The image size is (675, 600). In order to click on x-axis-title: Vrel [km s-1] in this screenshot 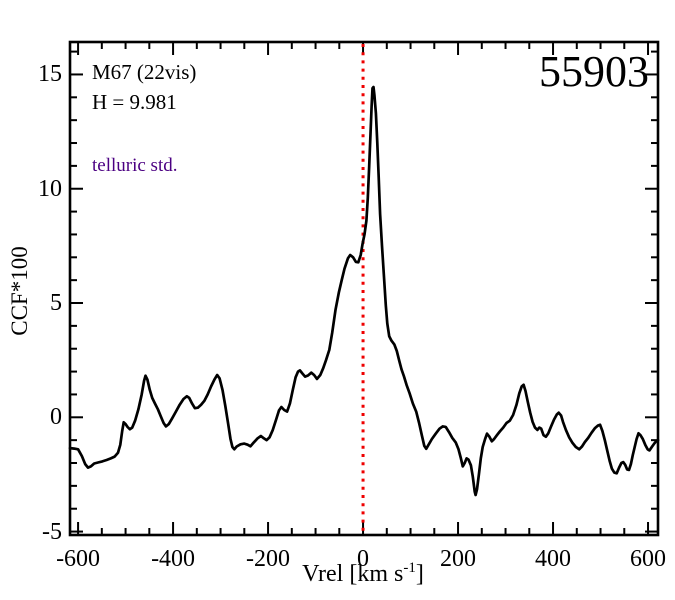, I will do `click(363, 574)`.